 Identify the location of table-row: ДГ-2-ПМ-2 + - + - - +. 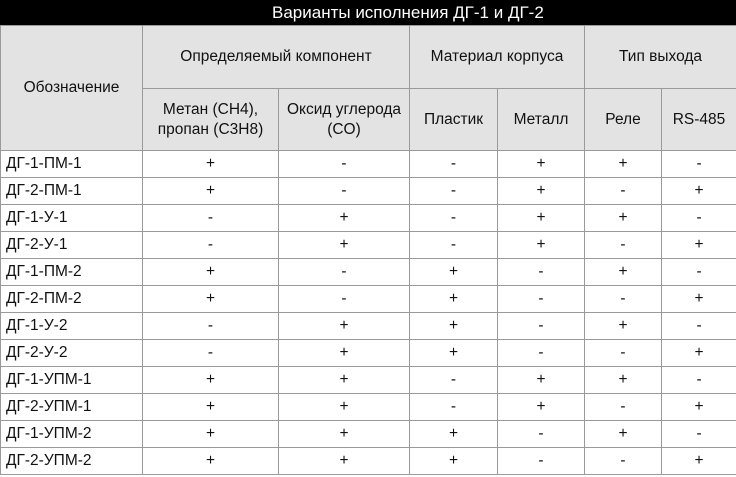
(368, 299).